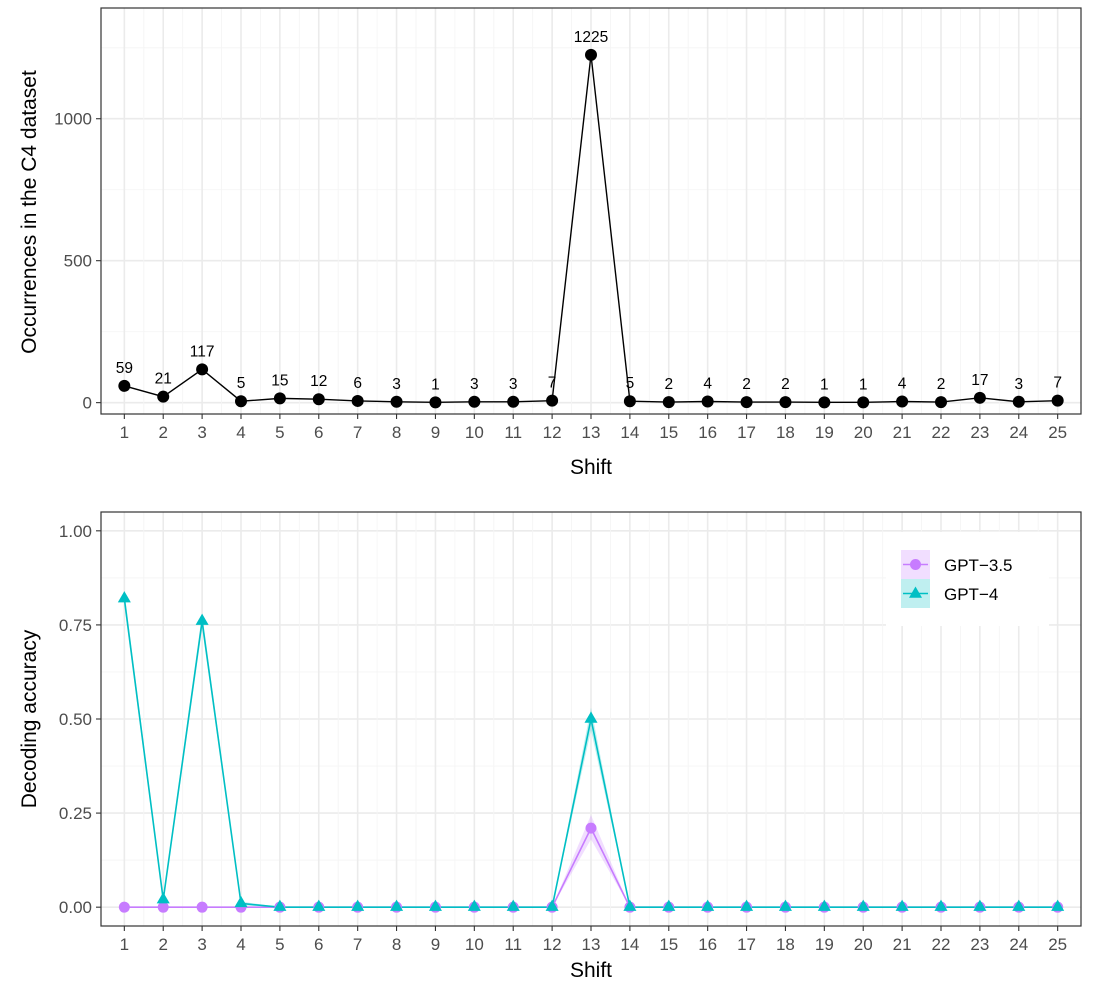 The height and width of the screenshot is (984, 1103). I want to click on data-label: 5, so click(241, 383).